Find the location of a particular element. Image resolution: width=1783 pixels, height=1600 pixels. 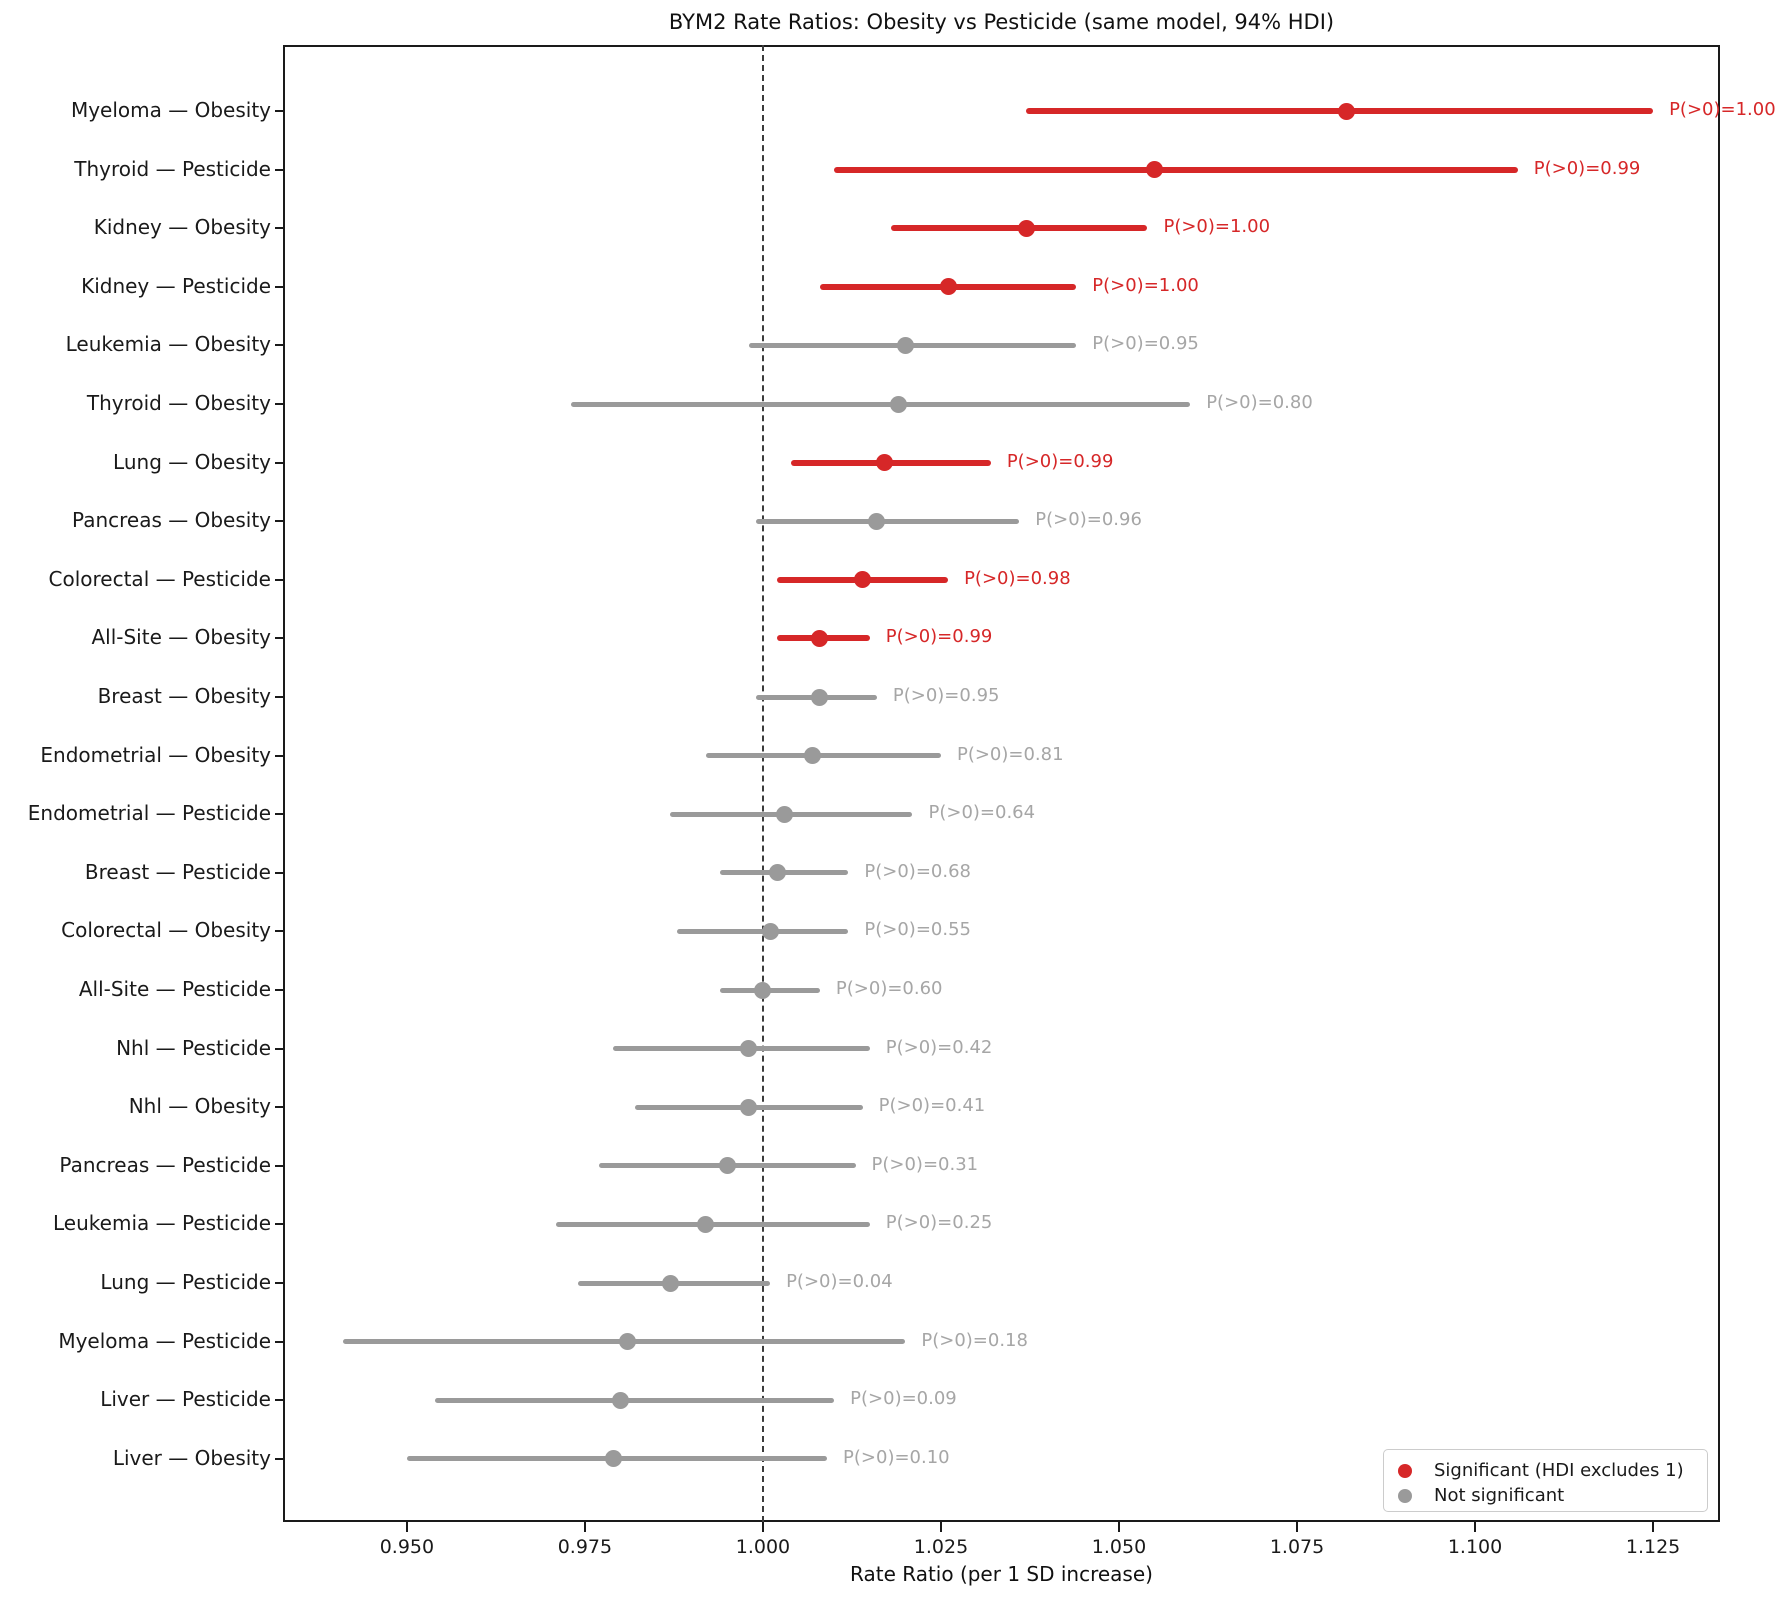

probability-annotation: P(>0)=0.09 is located at coordinates (903, 1399).